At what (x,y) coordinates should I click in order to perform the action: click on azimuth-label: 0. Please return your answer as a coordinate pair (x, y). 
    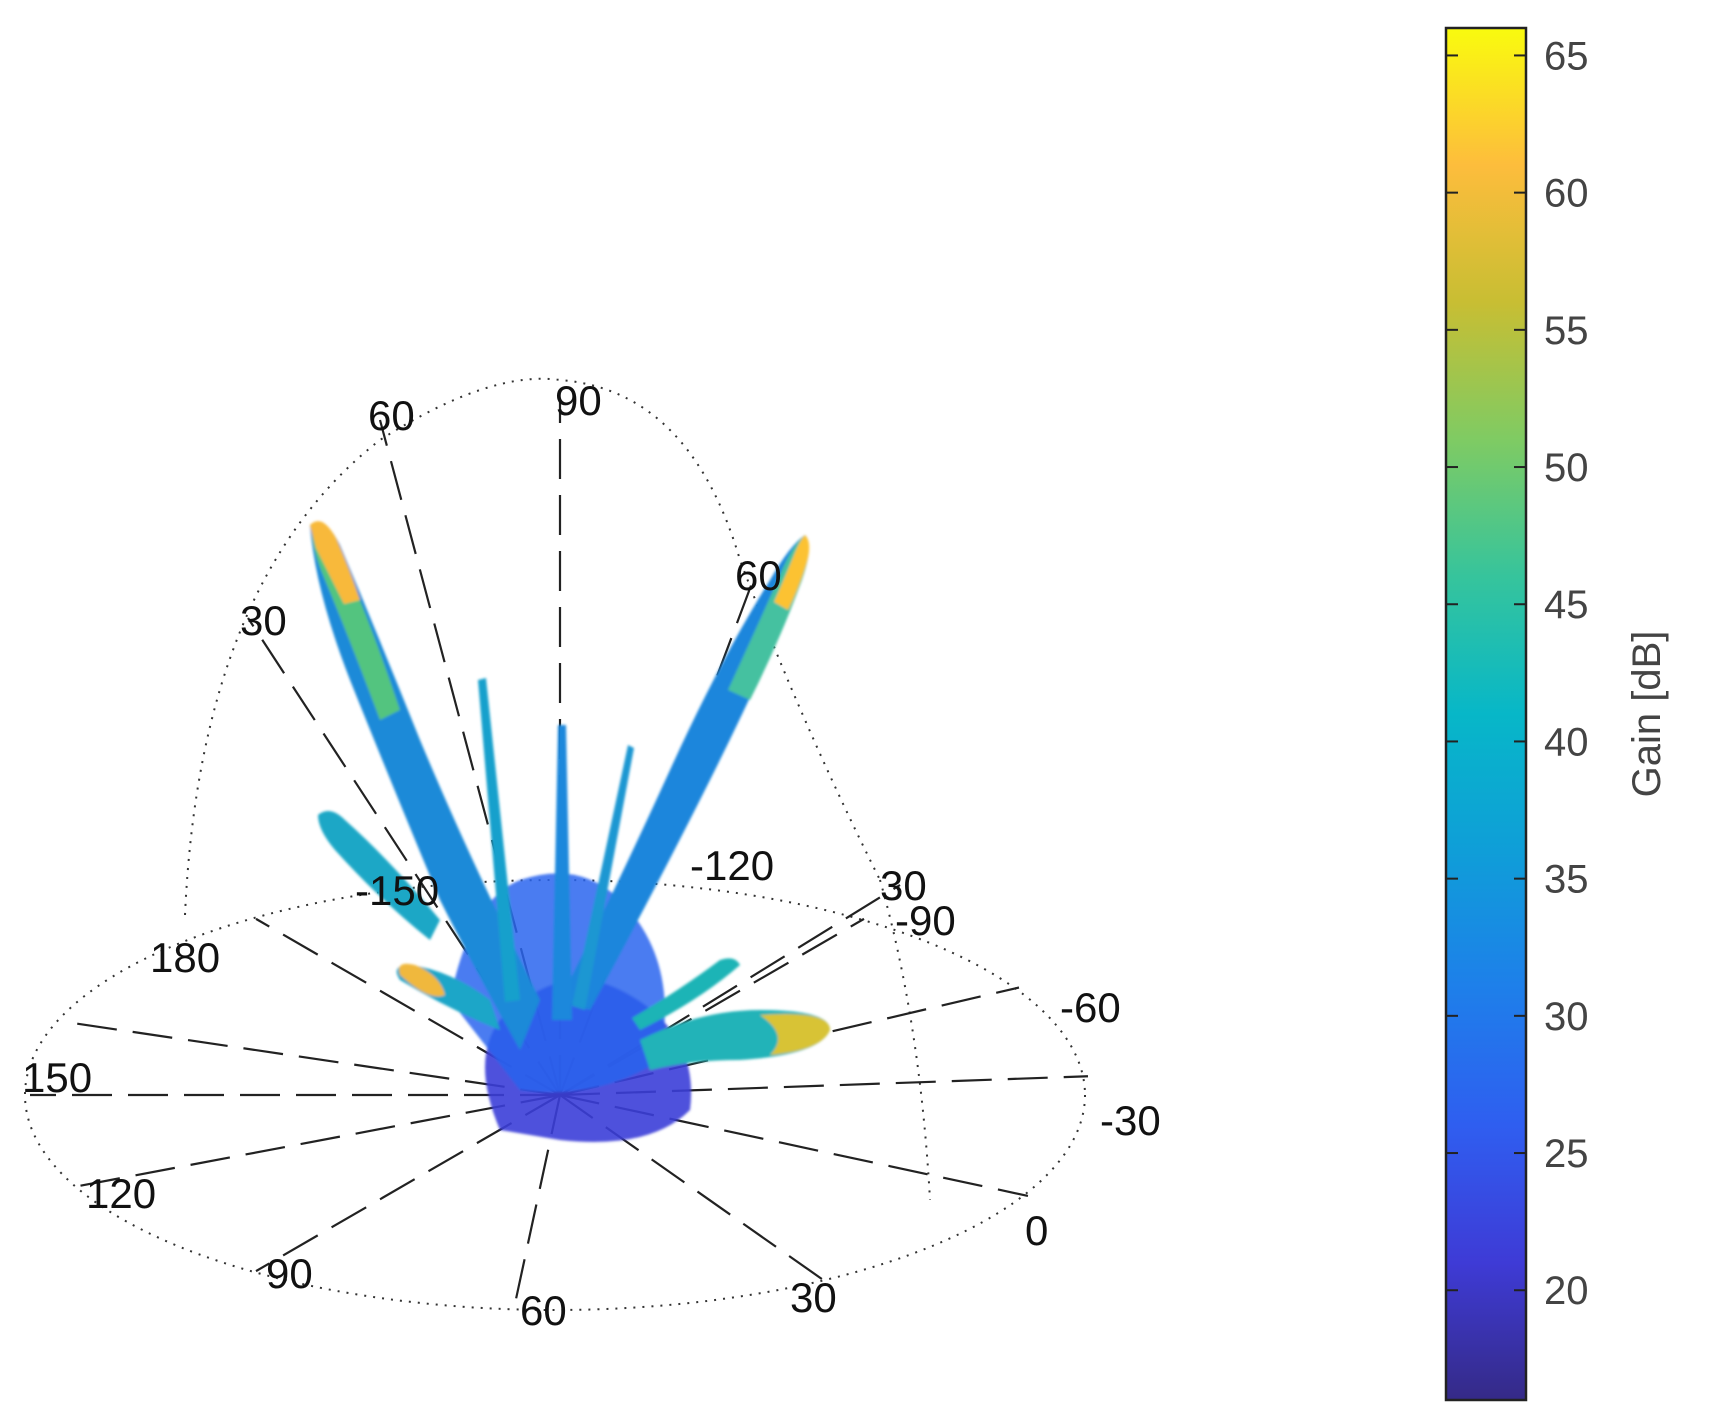
    Looking at the image, I should click on (1036, 1230).